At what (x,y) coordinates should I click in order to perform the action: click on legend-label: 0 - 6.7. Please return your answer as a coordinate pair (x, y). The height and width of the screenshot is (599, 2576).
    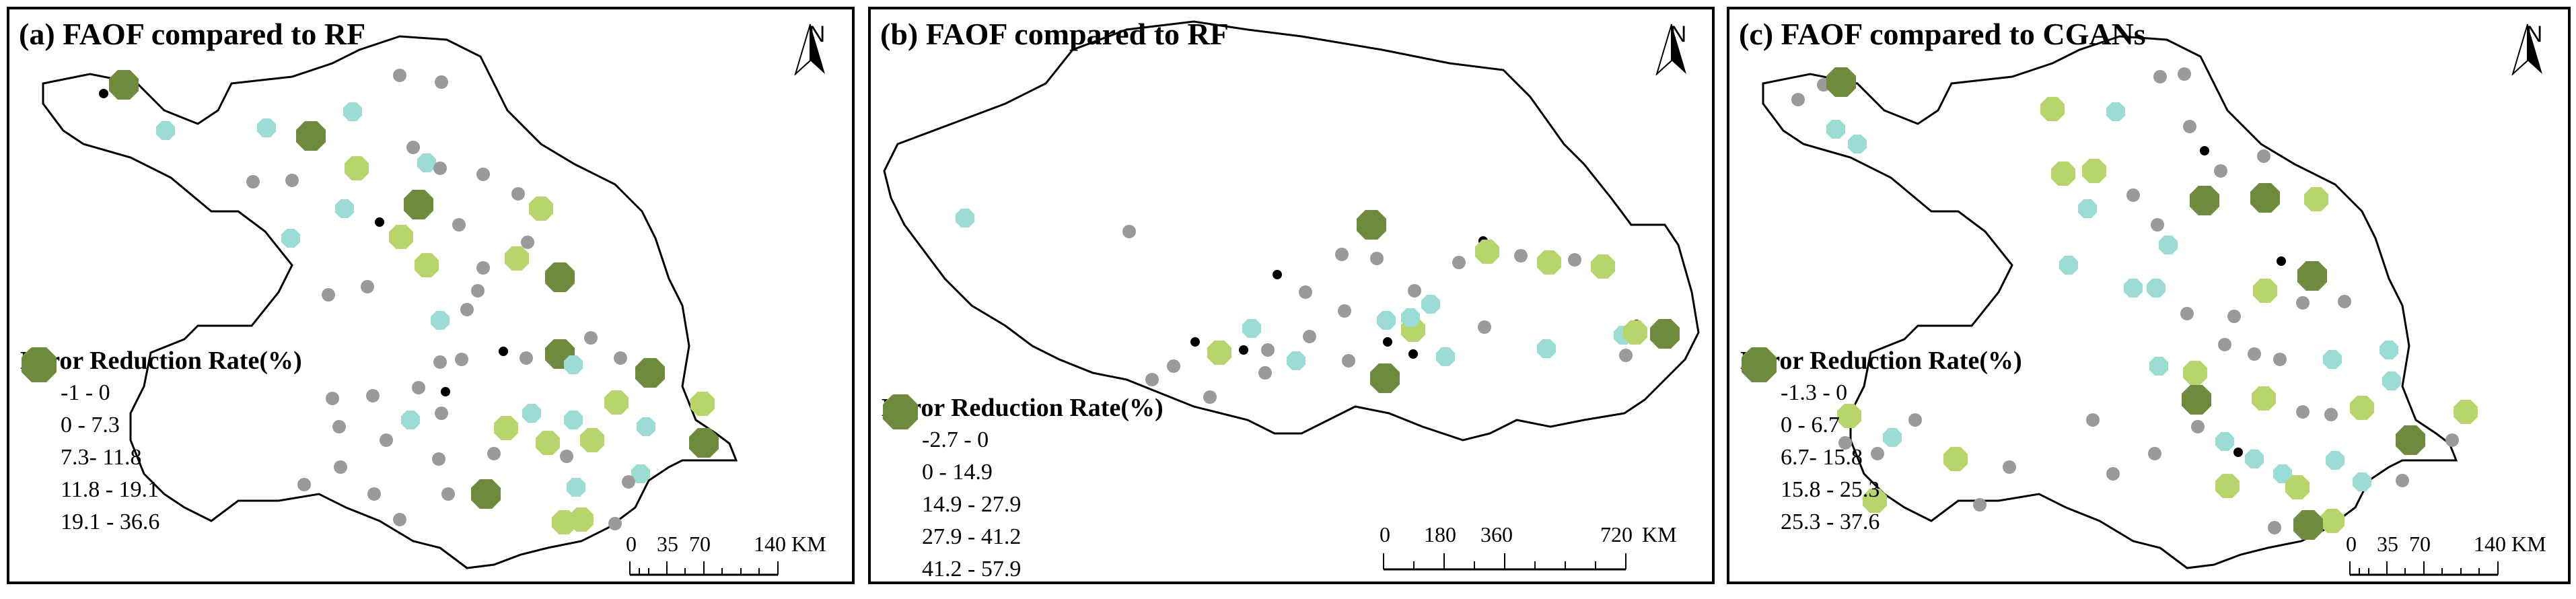
    Looking at the image, I should click on (1810, 425).